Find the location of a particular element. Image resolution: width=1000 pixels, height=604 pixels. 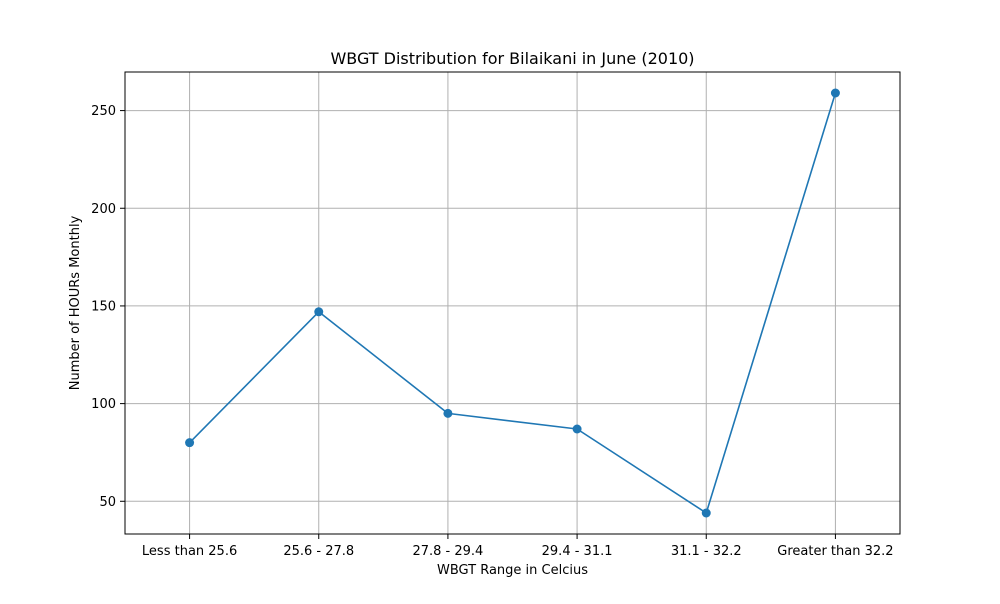

x-tick-label: 31.1 - 32.2 is located at coordinates (706, 551).